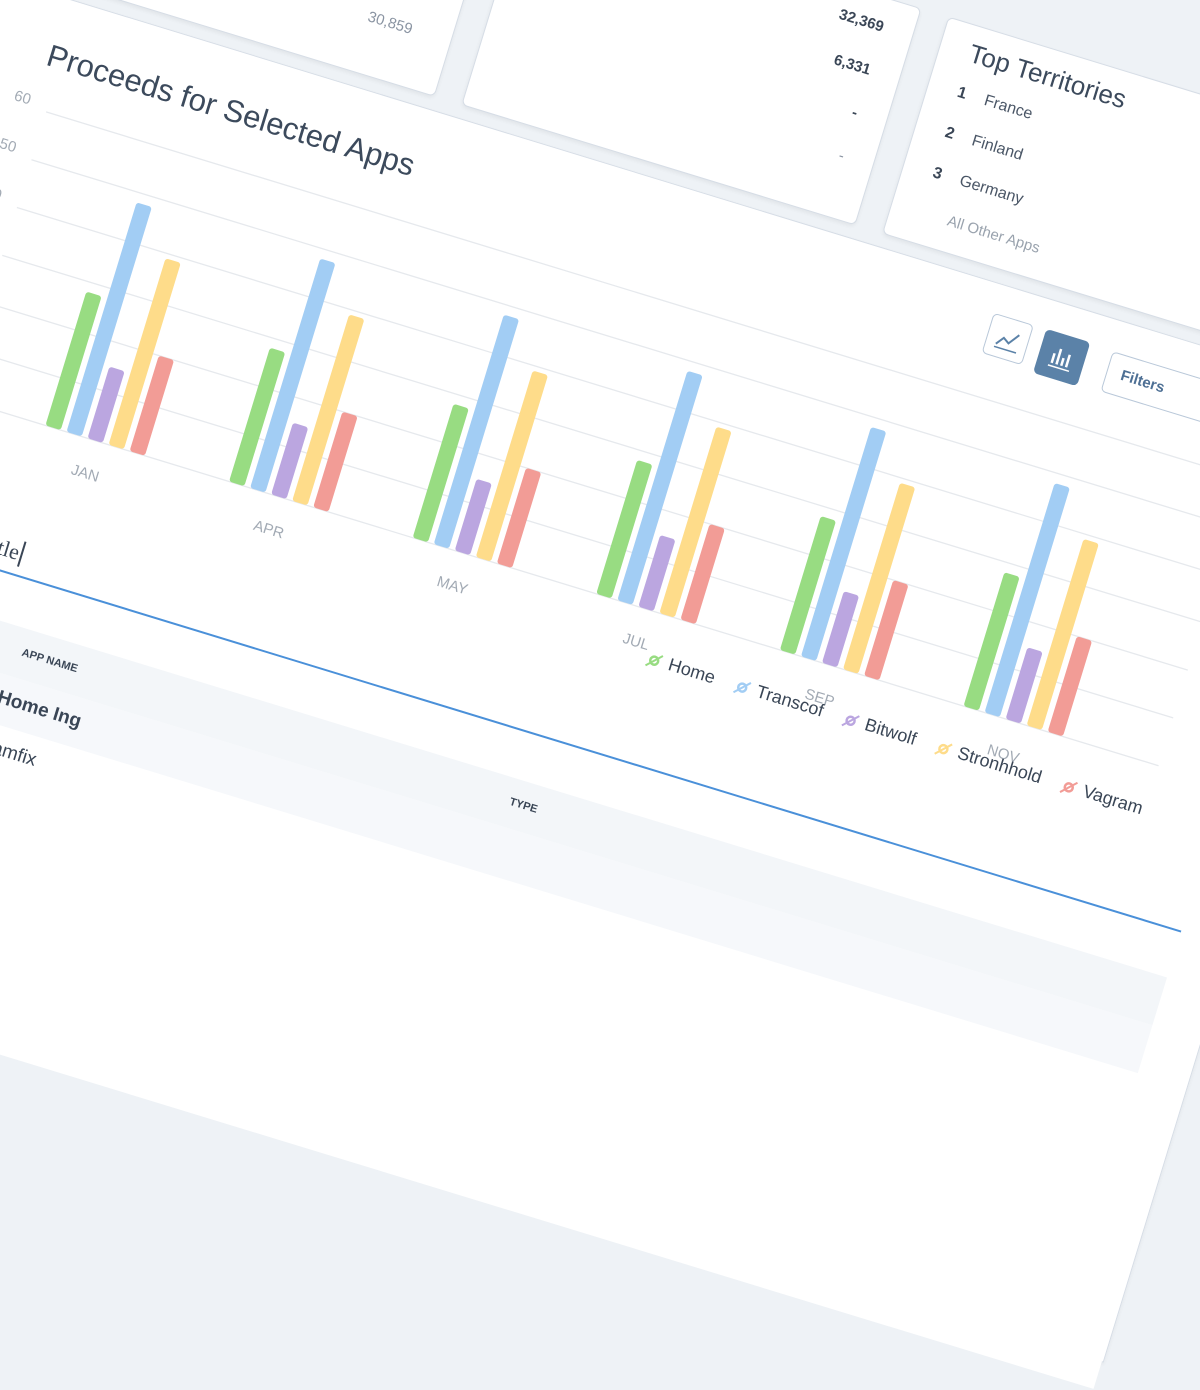 The height and width of the screenshot is (1390, 1200). I want to click on x-tick-label: MAY, so click(452, 585).